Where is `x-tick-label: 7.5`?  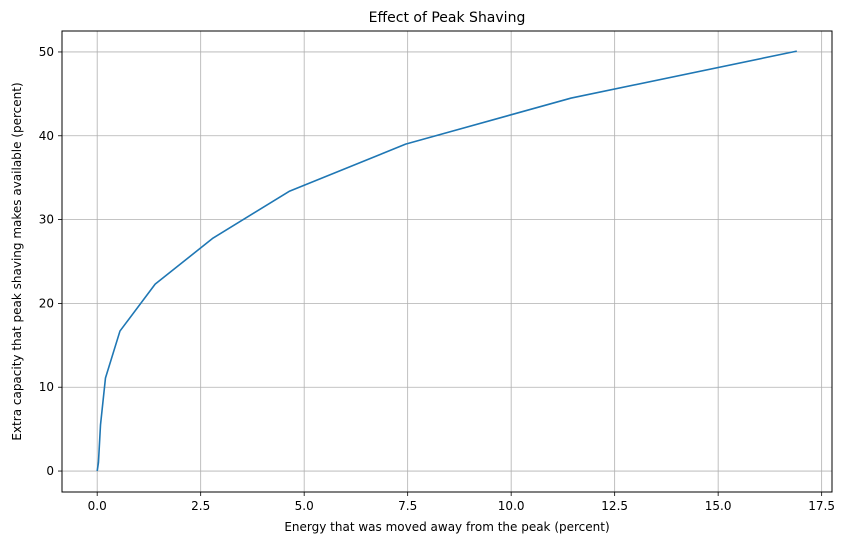 x-tick-label: 7.5 is located at coordinates (407, 506).